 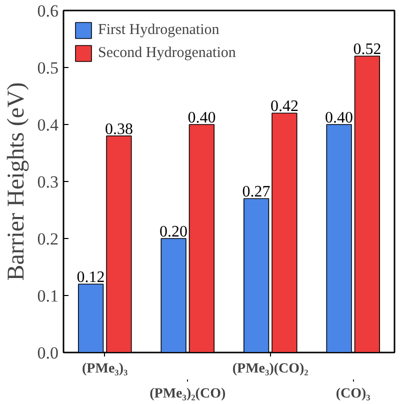 I want to click on legend-label: First Hydrogenation, so click(x=159, y=30).